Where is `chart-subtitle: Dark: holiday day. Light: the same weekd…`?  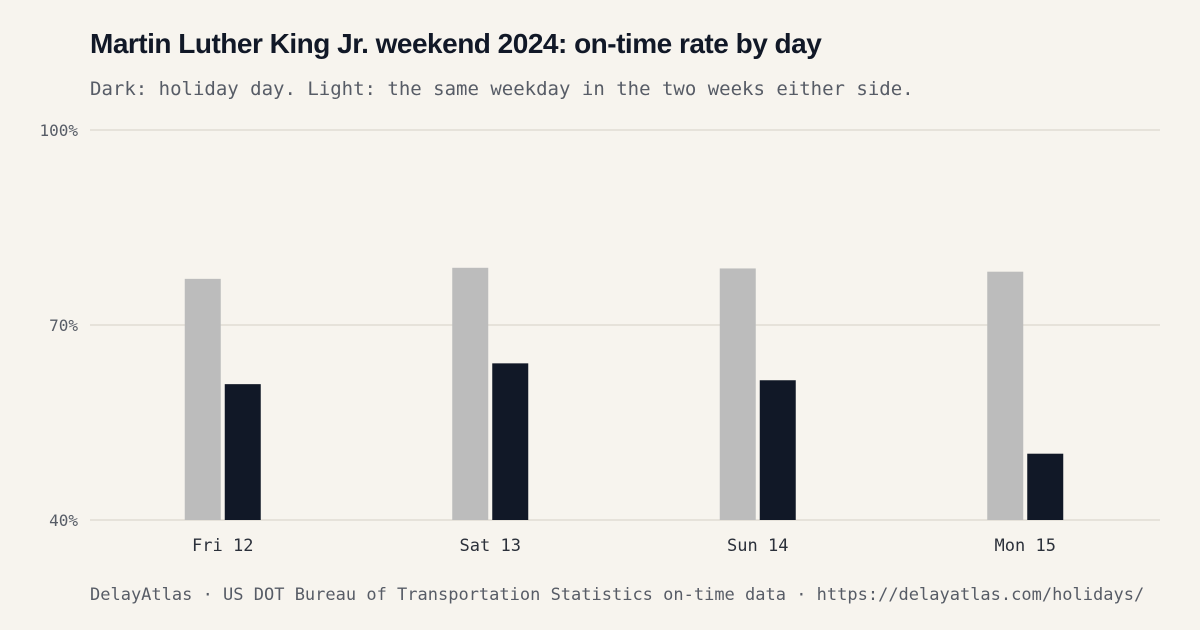 chart-subtitle: Dark: holiday day. Light: the same weekd… is located at coordinates (502, 89).